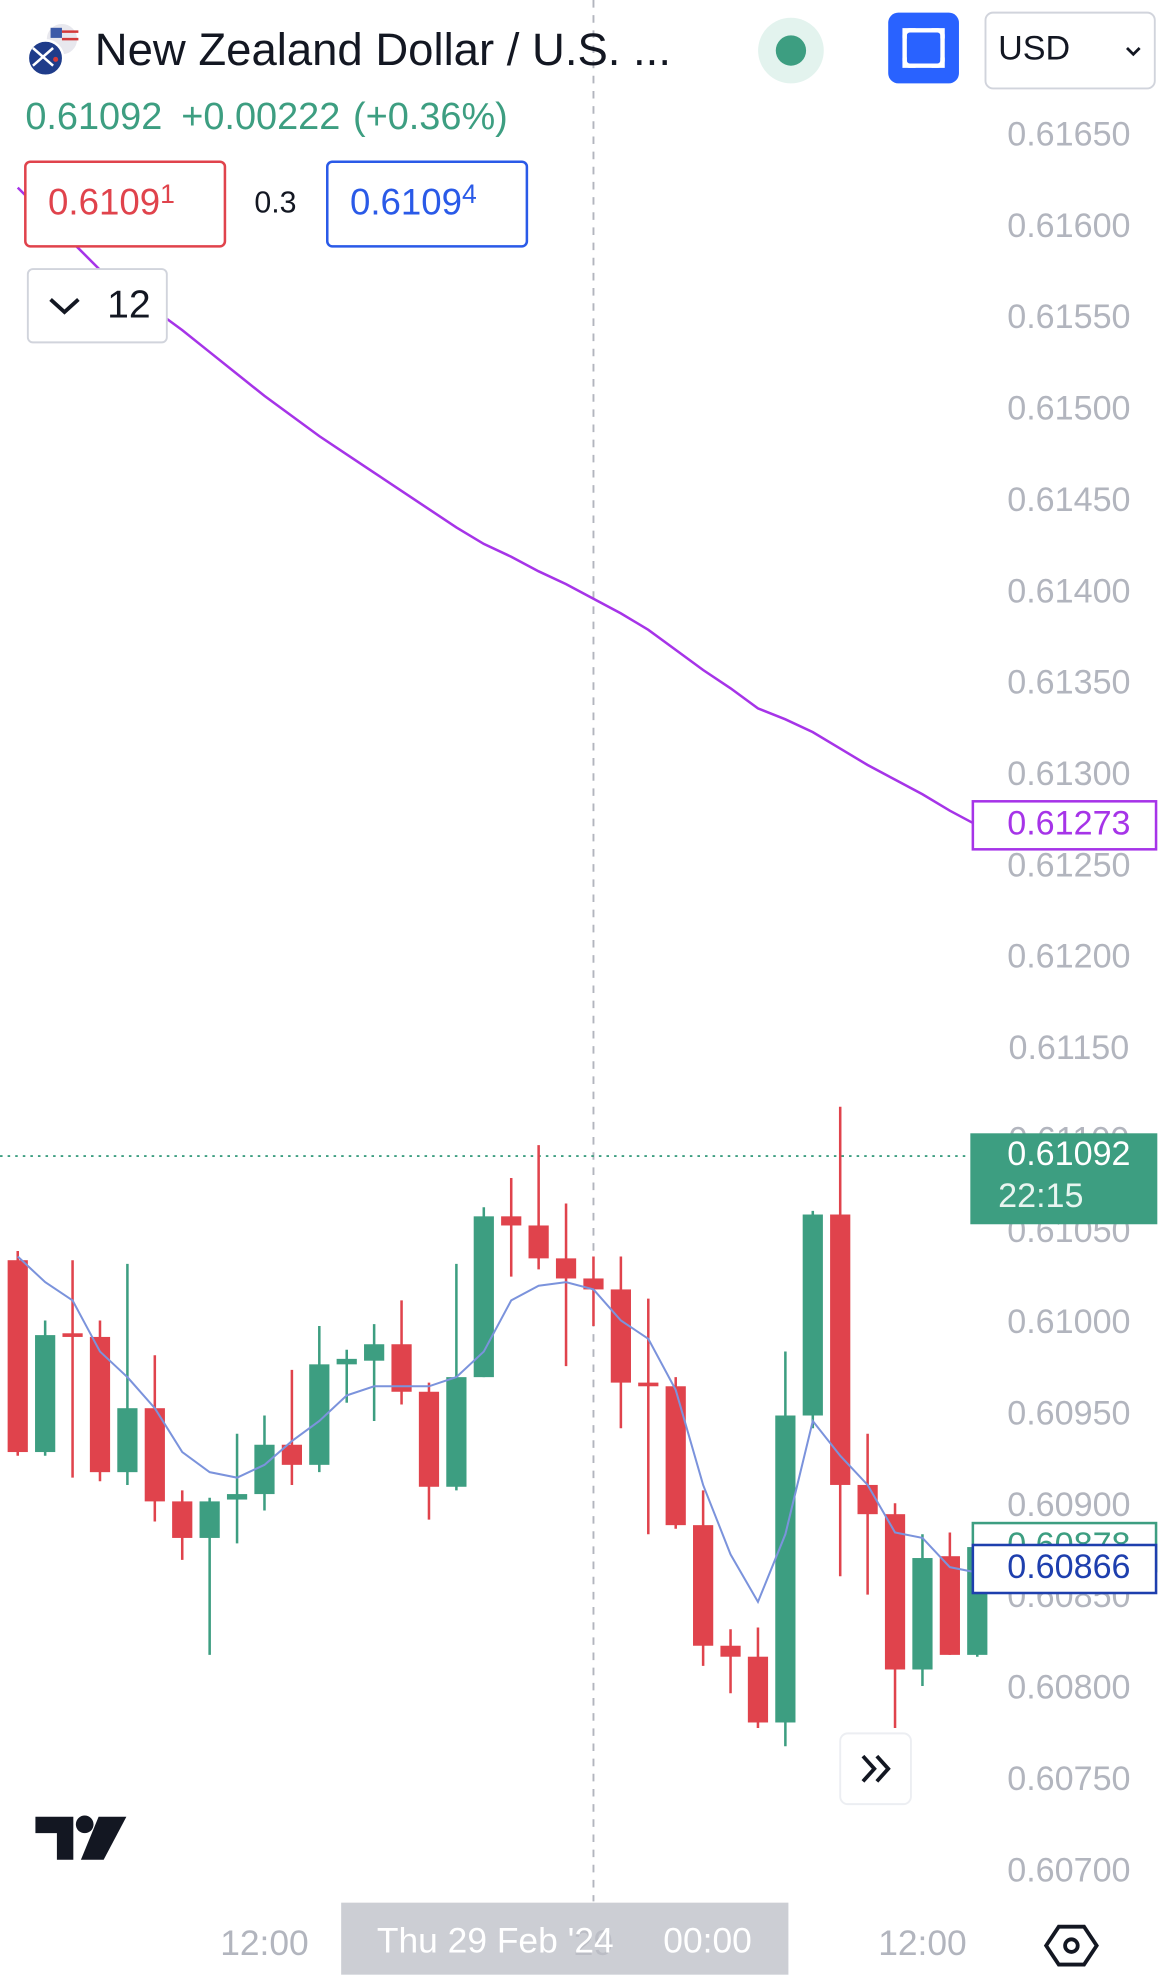 The height and width of the screenshot is (1981, 1170). Describe the element at coordinates (1068, 1567) in the screenshot. I see `price-label: 0.60866` at that location.